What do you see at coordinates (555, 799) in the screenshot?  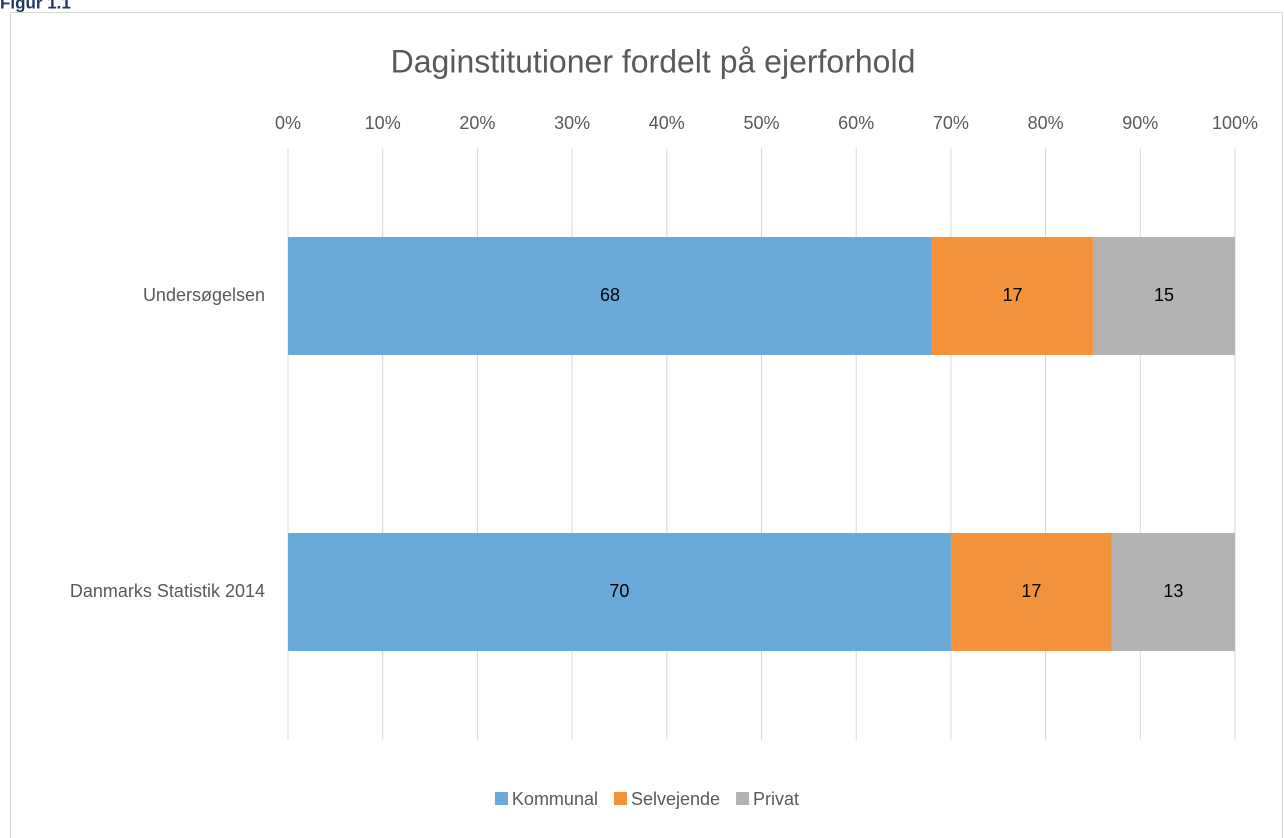 I see `legend-label: Kommunal` at bounding box center [555, 799].